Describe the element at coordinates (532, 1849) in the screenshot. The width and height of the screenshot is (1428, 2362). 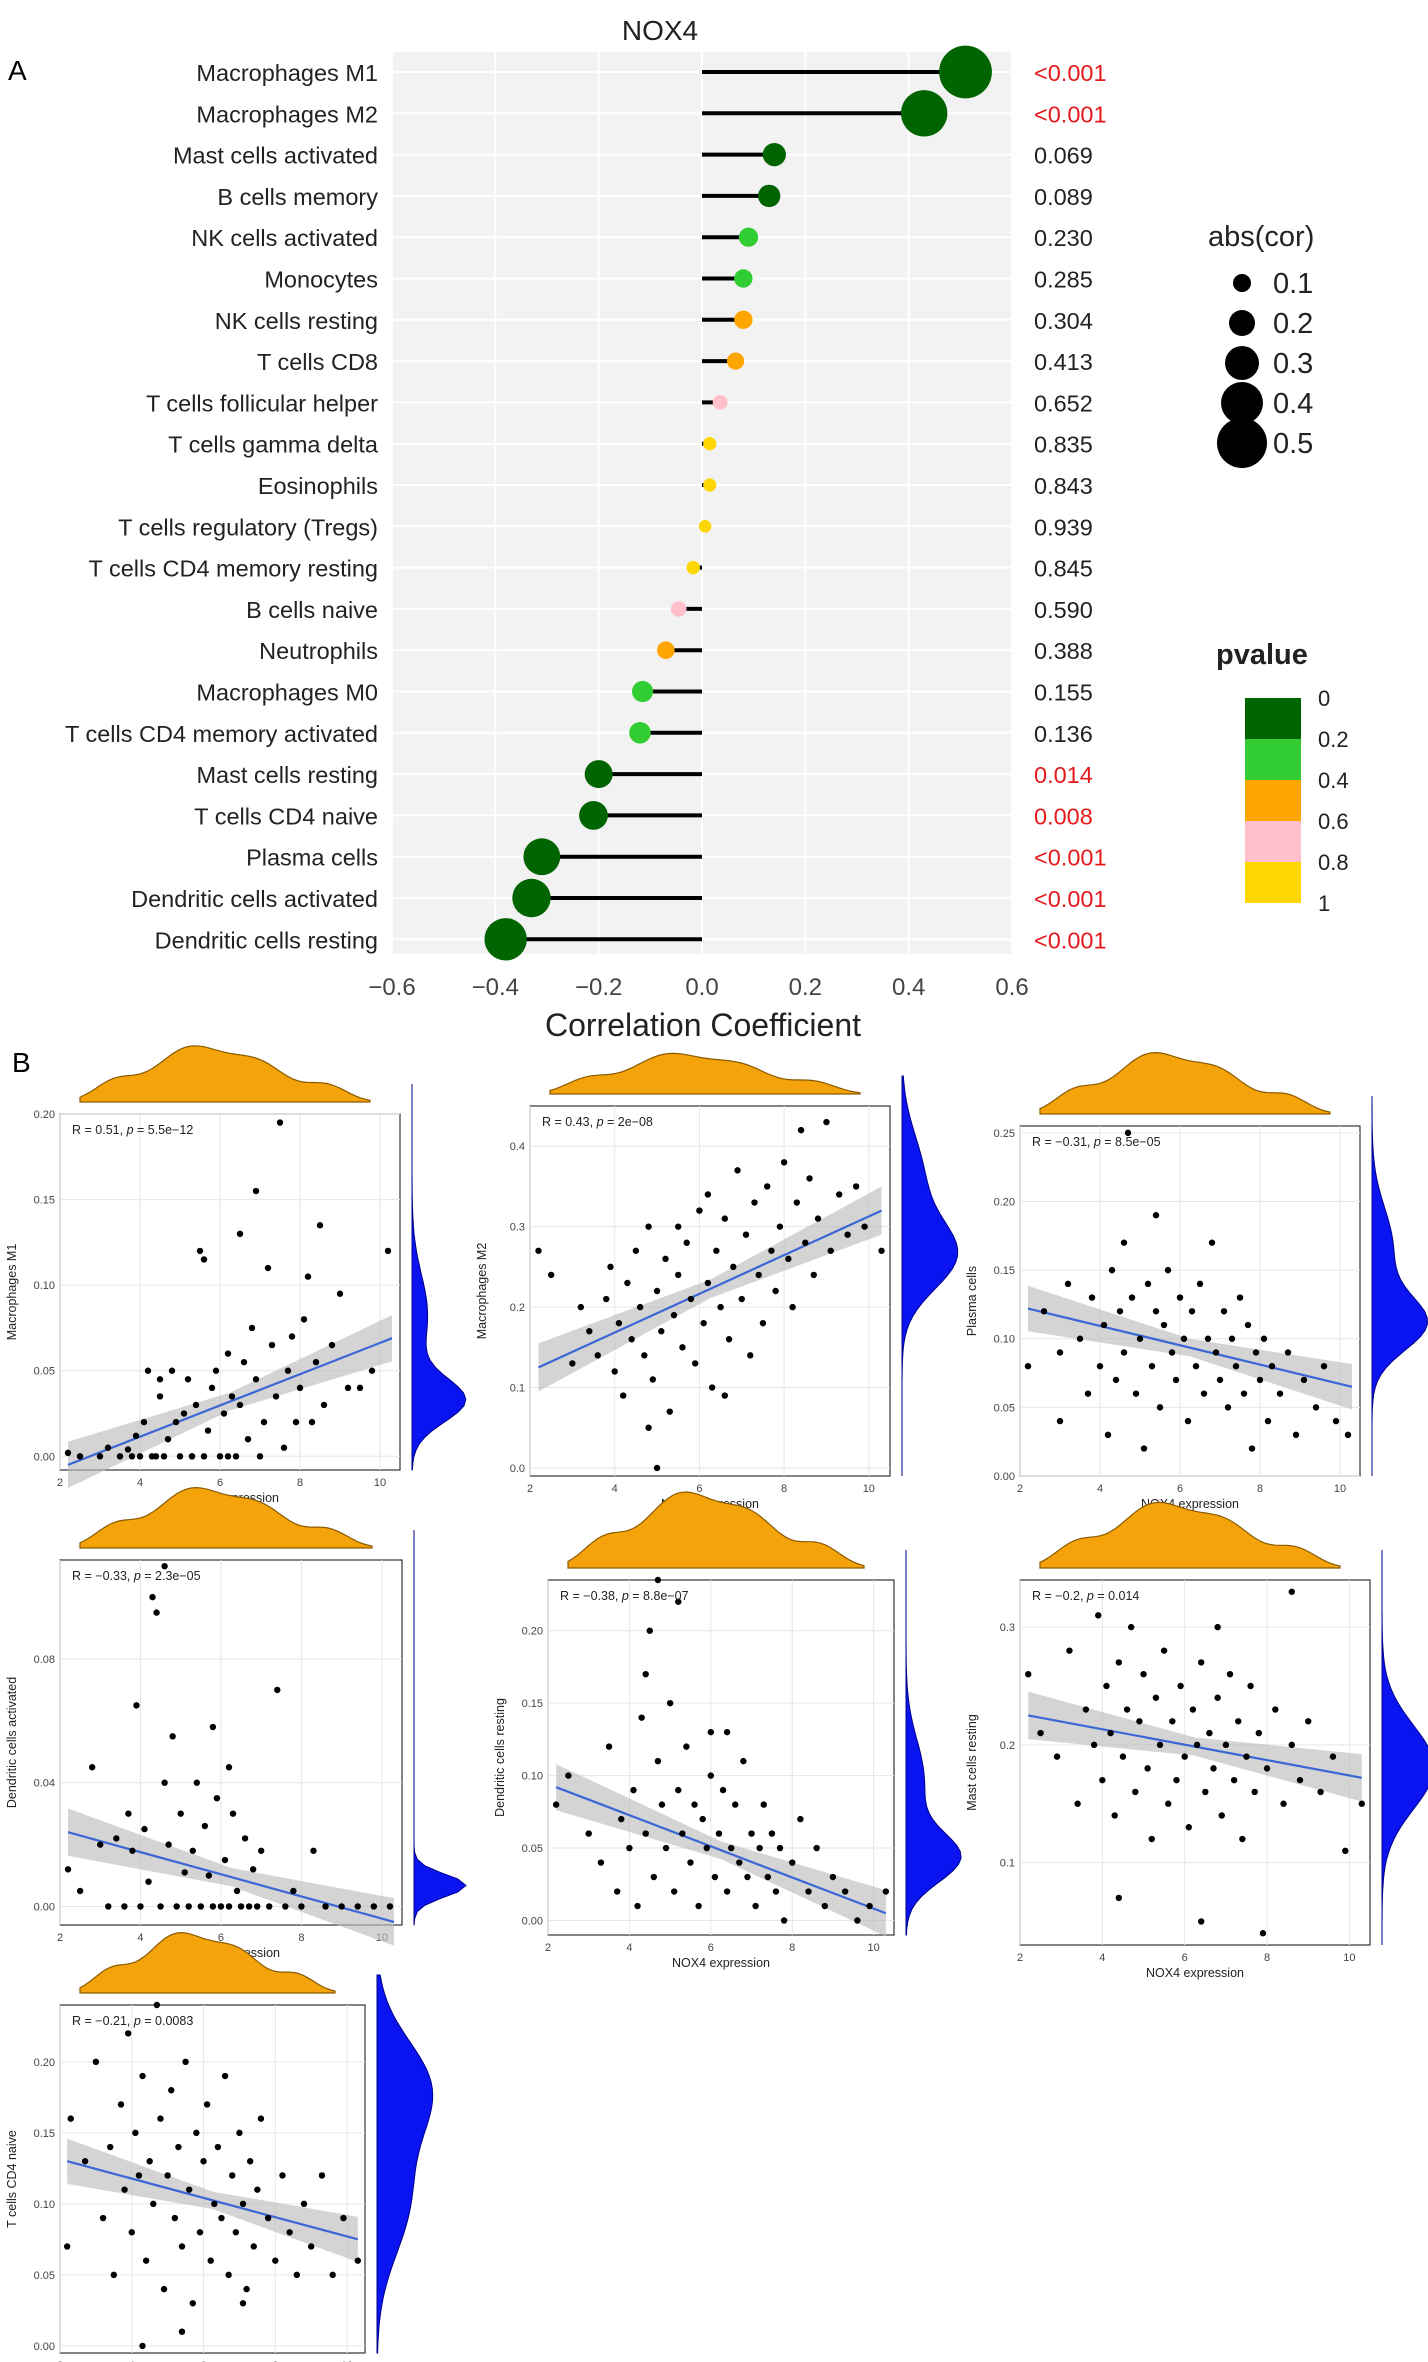
I see `scatter-y-tick-label: 0.05` at that location.